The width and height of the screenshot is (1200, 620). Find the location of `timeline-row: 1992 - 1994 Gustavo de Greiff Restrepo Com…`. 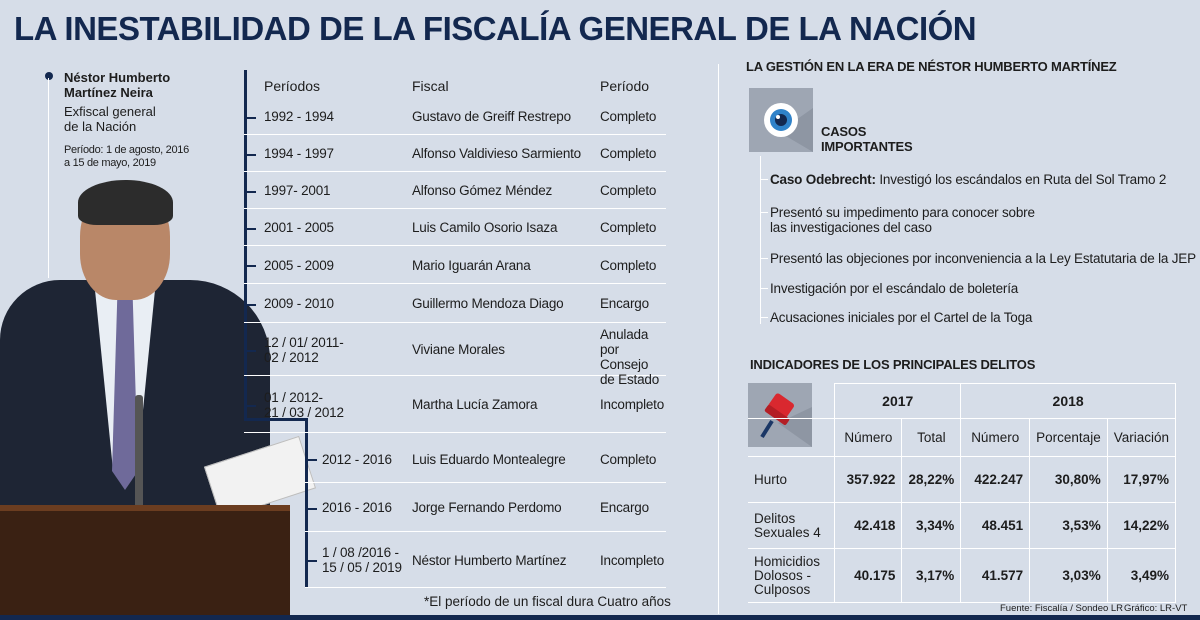

timeline-row: 1992 - 1994 Gustavo de Greiff Restrepo Com… is located at coordinates (455, 116).